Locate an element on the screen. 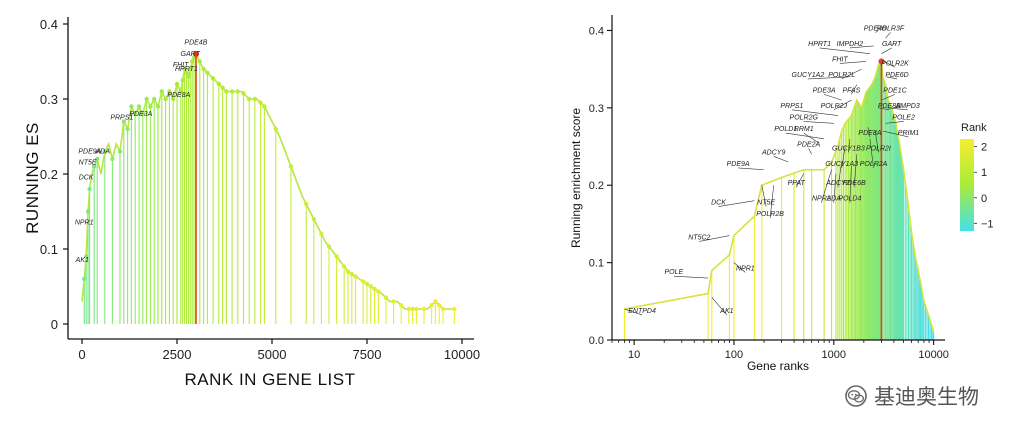 The width and height of the screenshot is (1031, 440). left-gene-label: AK1 is located at coordinates (82, 260).